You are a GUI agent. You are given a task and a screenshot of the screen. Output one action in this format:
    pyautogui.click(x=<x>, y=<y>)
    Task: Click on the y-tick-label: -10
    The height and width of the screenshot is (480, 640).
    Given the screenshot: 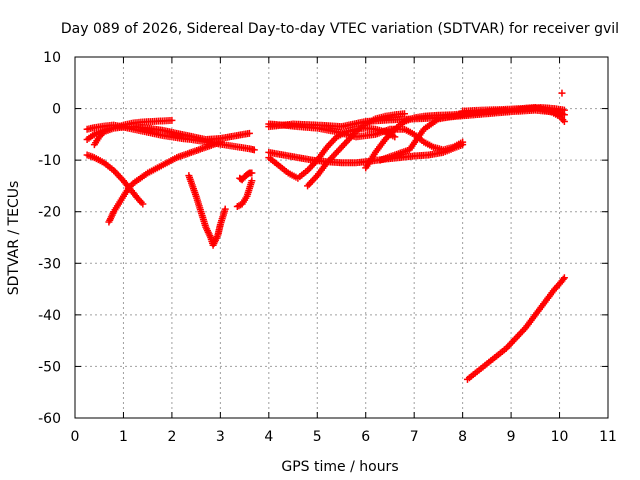 What is the action you would take?
    pyautogui.click(x=49, y=161)
    